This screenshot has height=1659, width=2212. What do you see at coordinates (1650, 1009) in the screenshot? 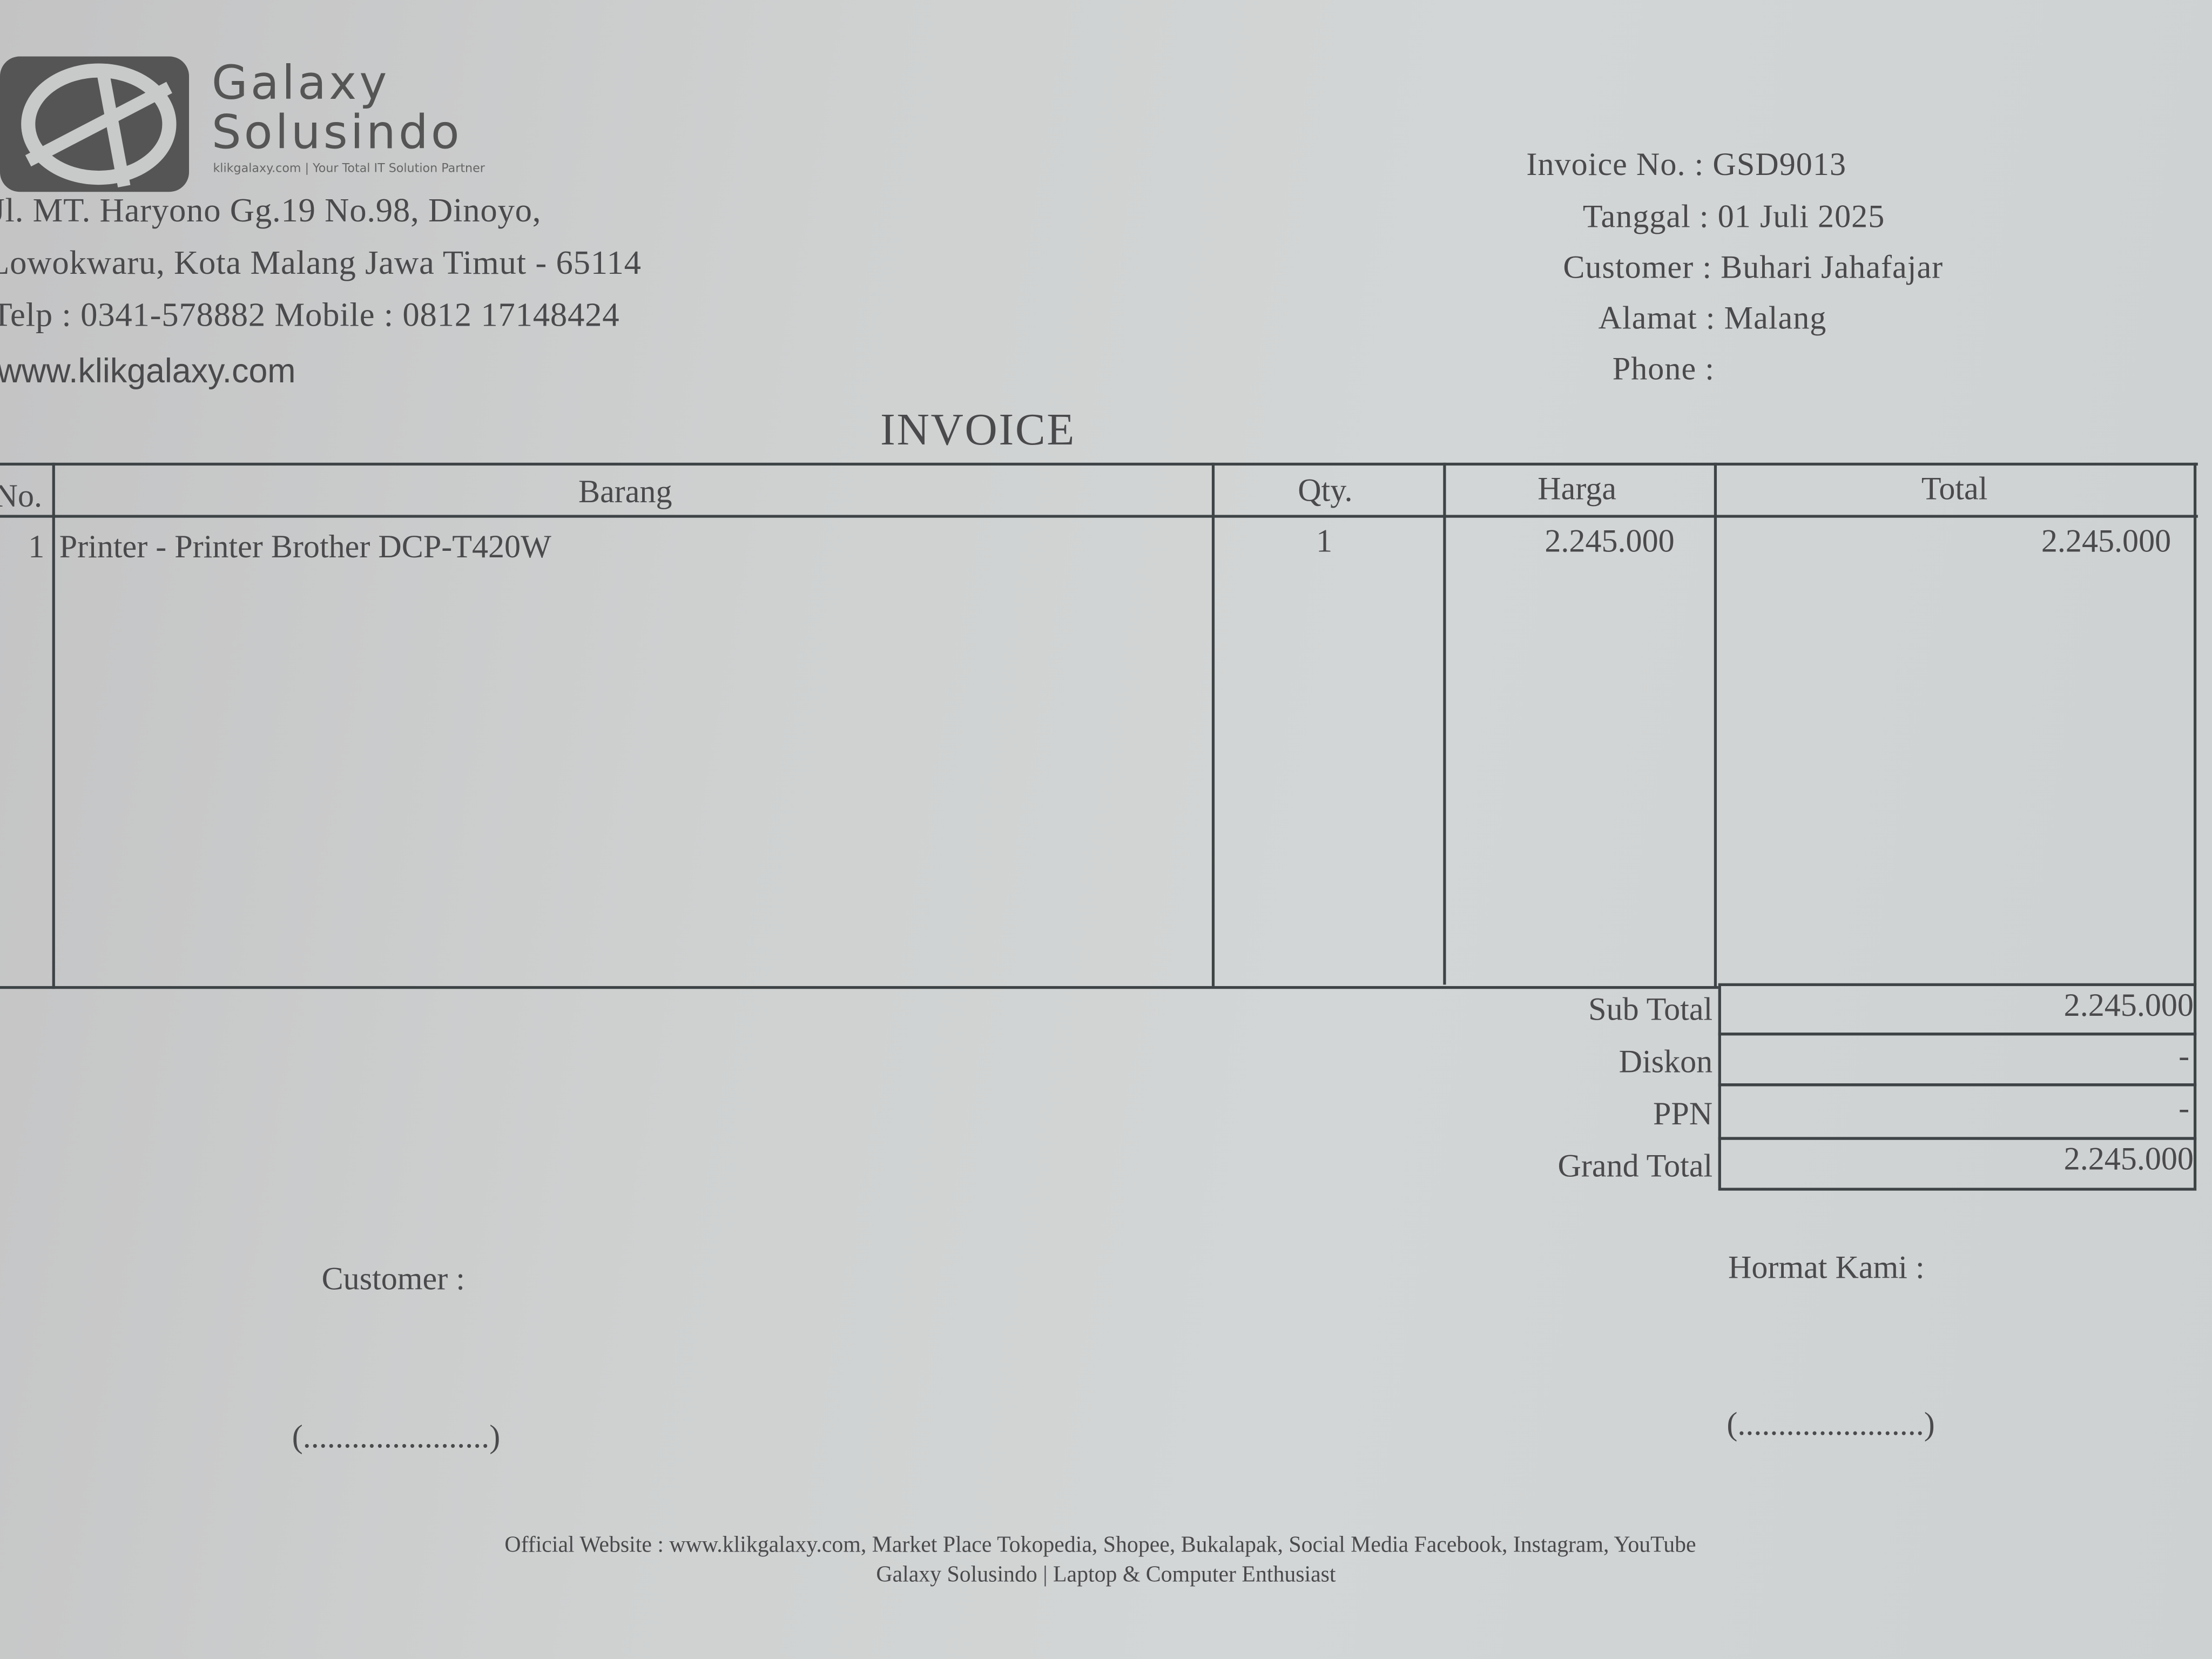
I see `subtotal-label: Sub Total` at bounding box center [1650, 1009].